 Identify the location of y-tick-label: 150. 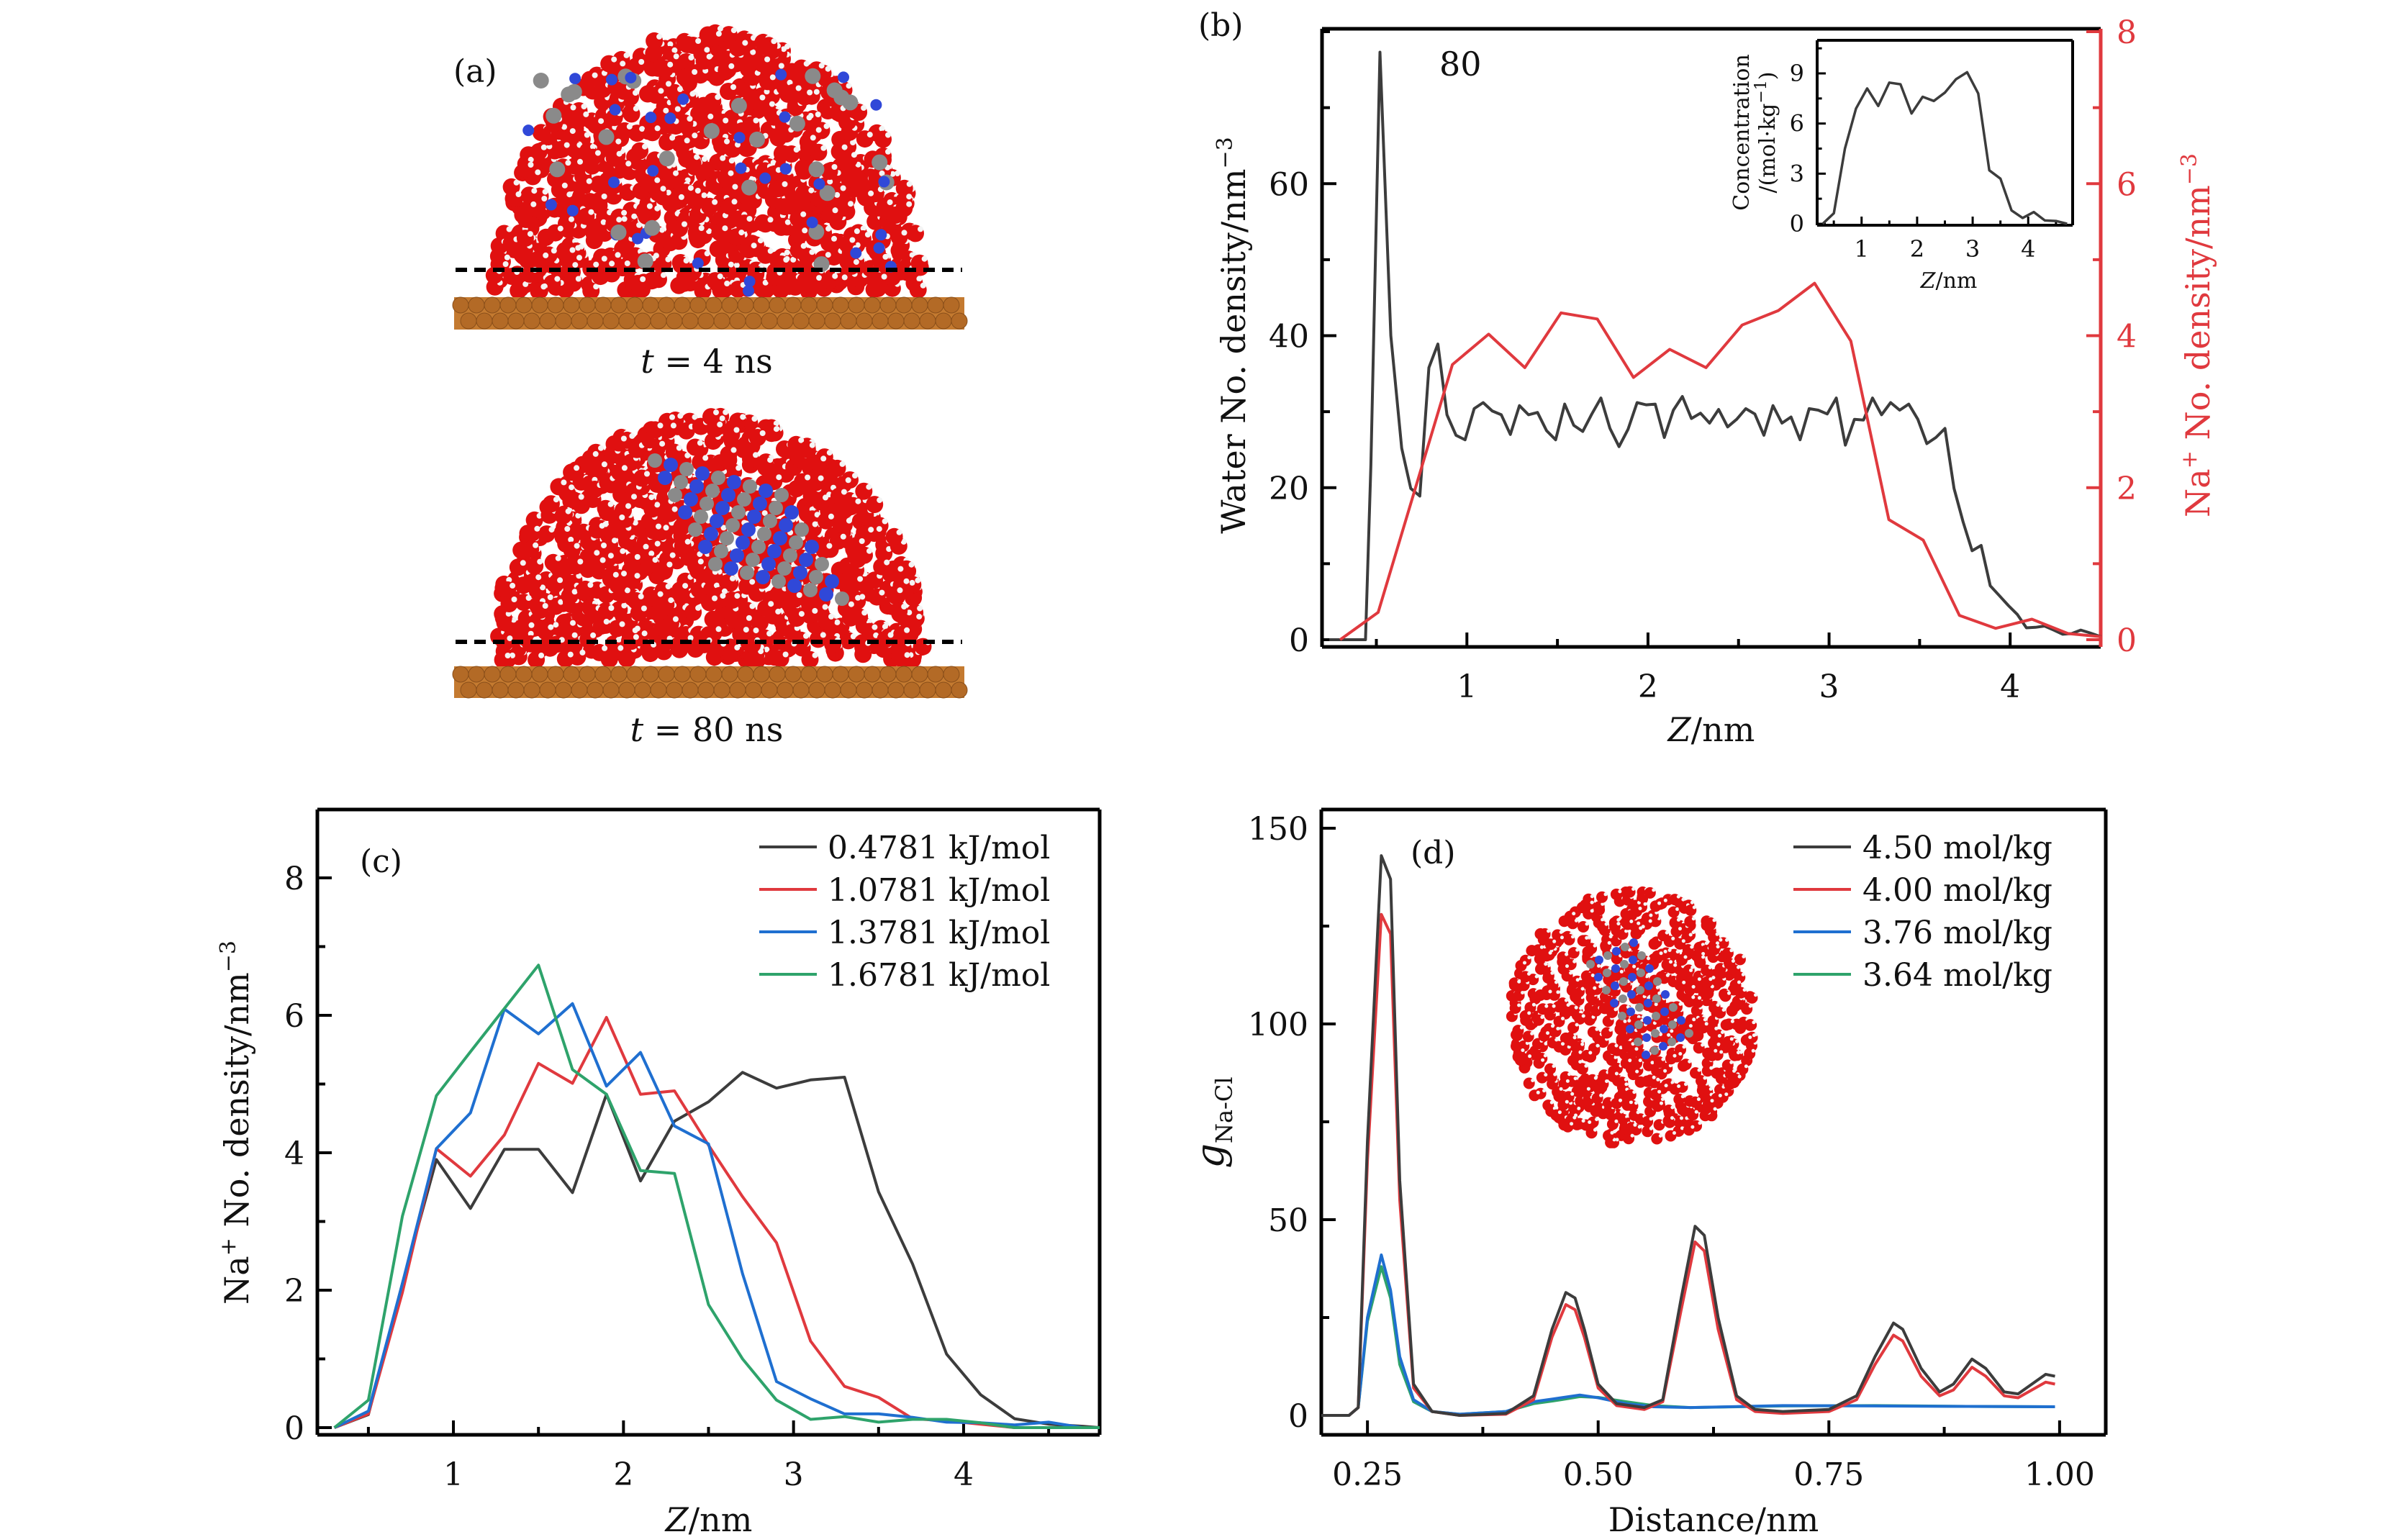
(1278, 829).